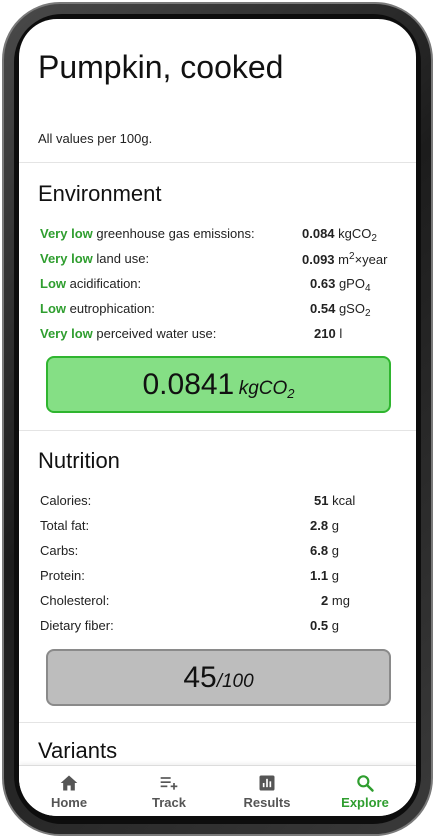  I want to click on food-title: Pumpkin, cooked, so click(160, 67).